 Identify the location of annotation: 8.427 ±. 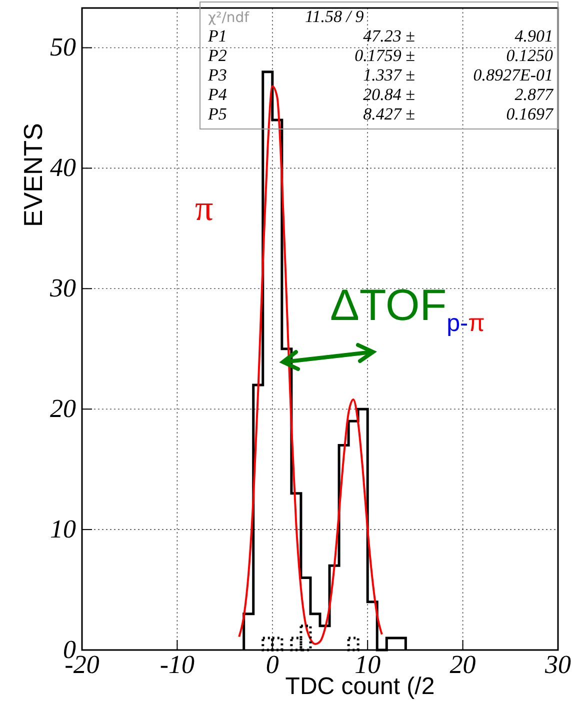
(389, 114).